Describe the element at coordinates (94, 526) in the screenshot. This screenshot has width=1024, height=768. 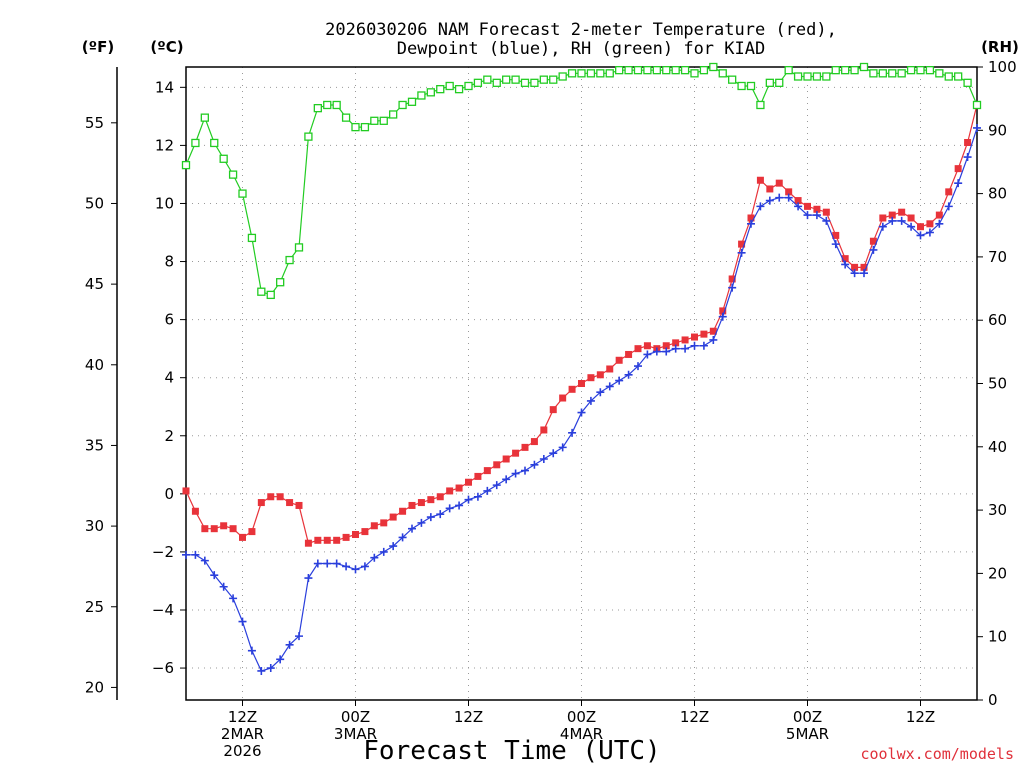
I see `fahrenheit-tick-label: 30` at that location.